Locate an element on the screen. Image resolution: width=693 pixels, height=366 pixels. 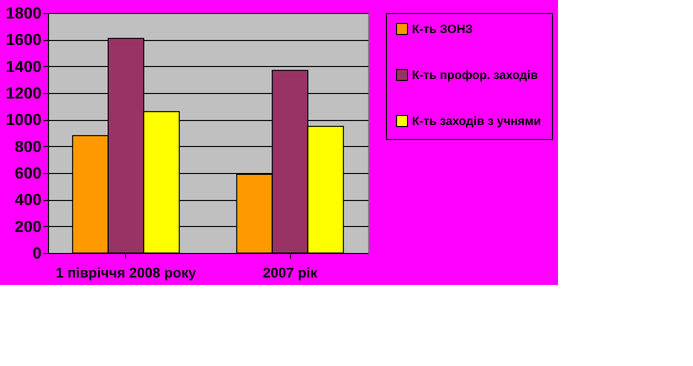
legend-label: К-ть ЗОНЗ is located at coordinates (442, 29).